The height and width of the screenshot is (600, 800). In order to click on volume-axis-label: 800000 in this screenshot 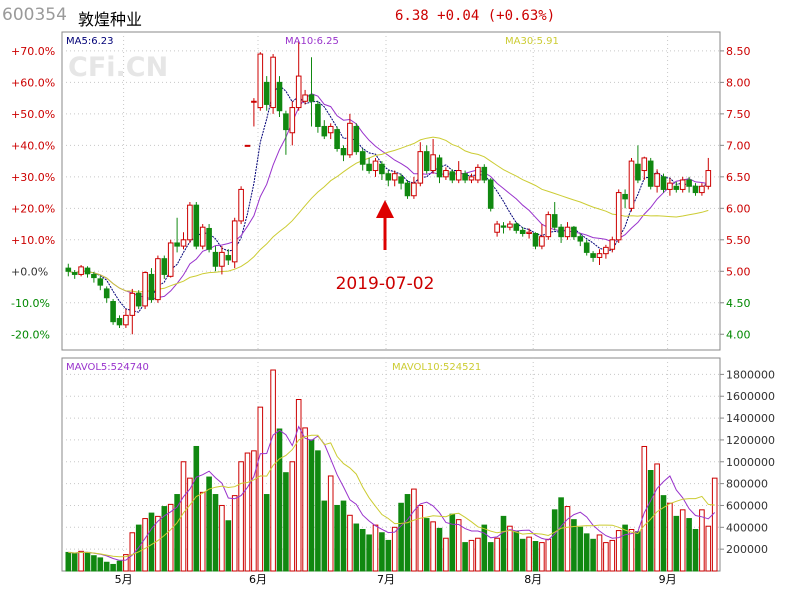, I will do `click(747, 484)`.